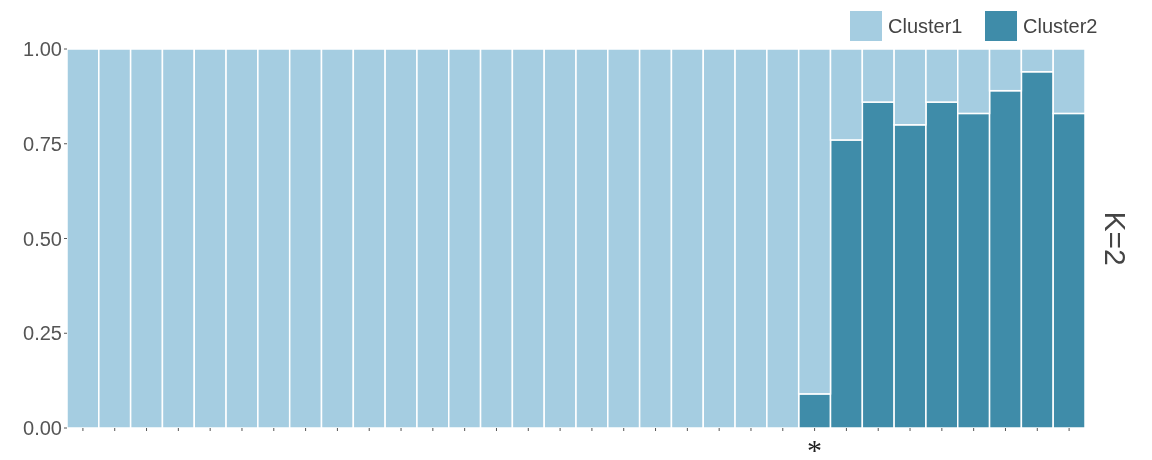 The image size is (1152, 460). Describe the element at coordinates (1060, 26) in the screenshot. I see `legend-label: Cluster2` at that location.